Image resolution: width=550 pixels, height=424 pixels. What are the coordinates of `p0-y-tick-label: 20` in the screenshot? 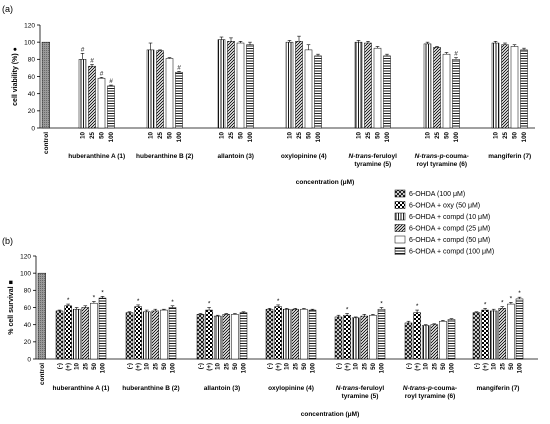 It's located at (32, 111).